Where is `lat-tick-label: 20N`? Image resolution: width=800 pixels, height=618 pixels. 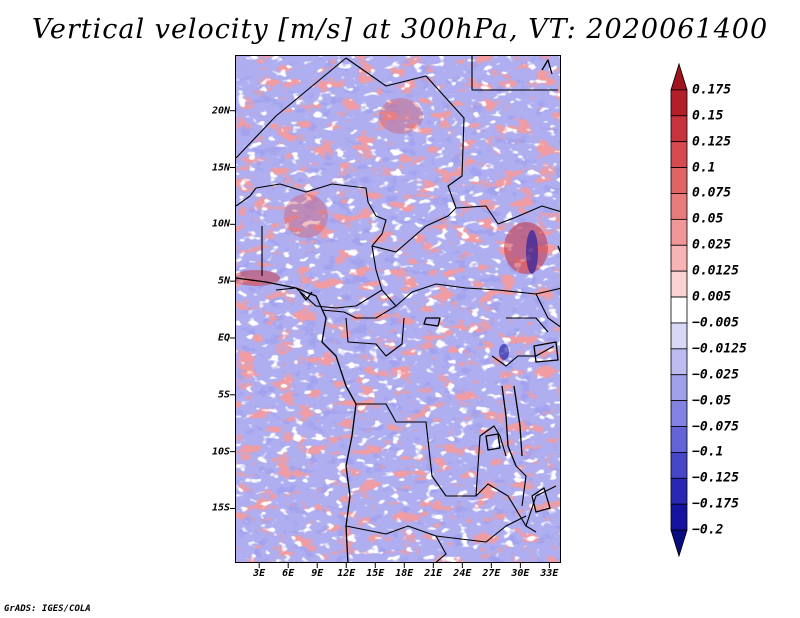 lat-tick-label: 20N is located at coordinates (220, 111).